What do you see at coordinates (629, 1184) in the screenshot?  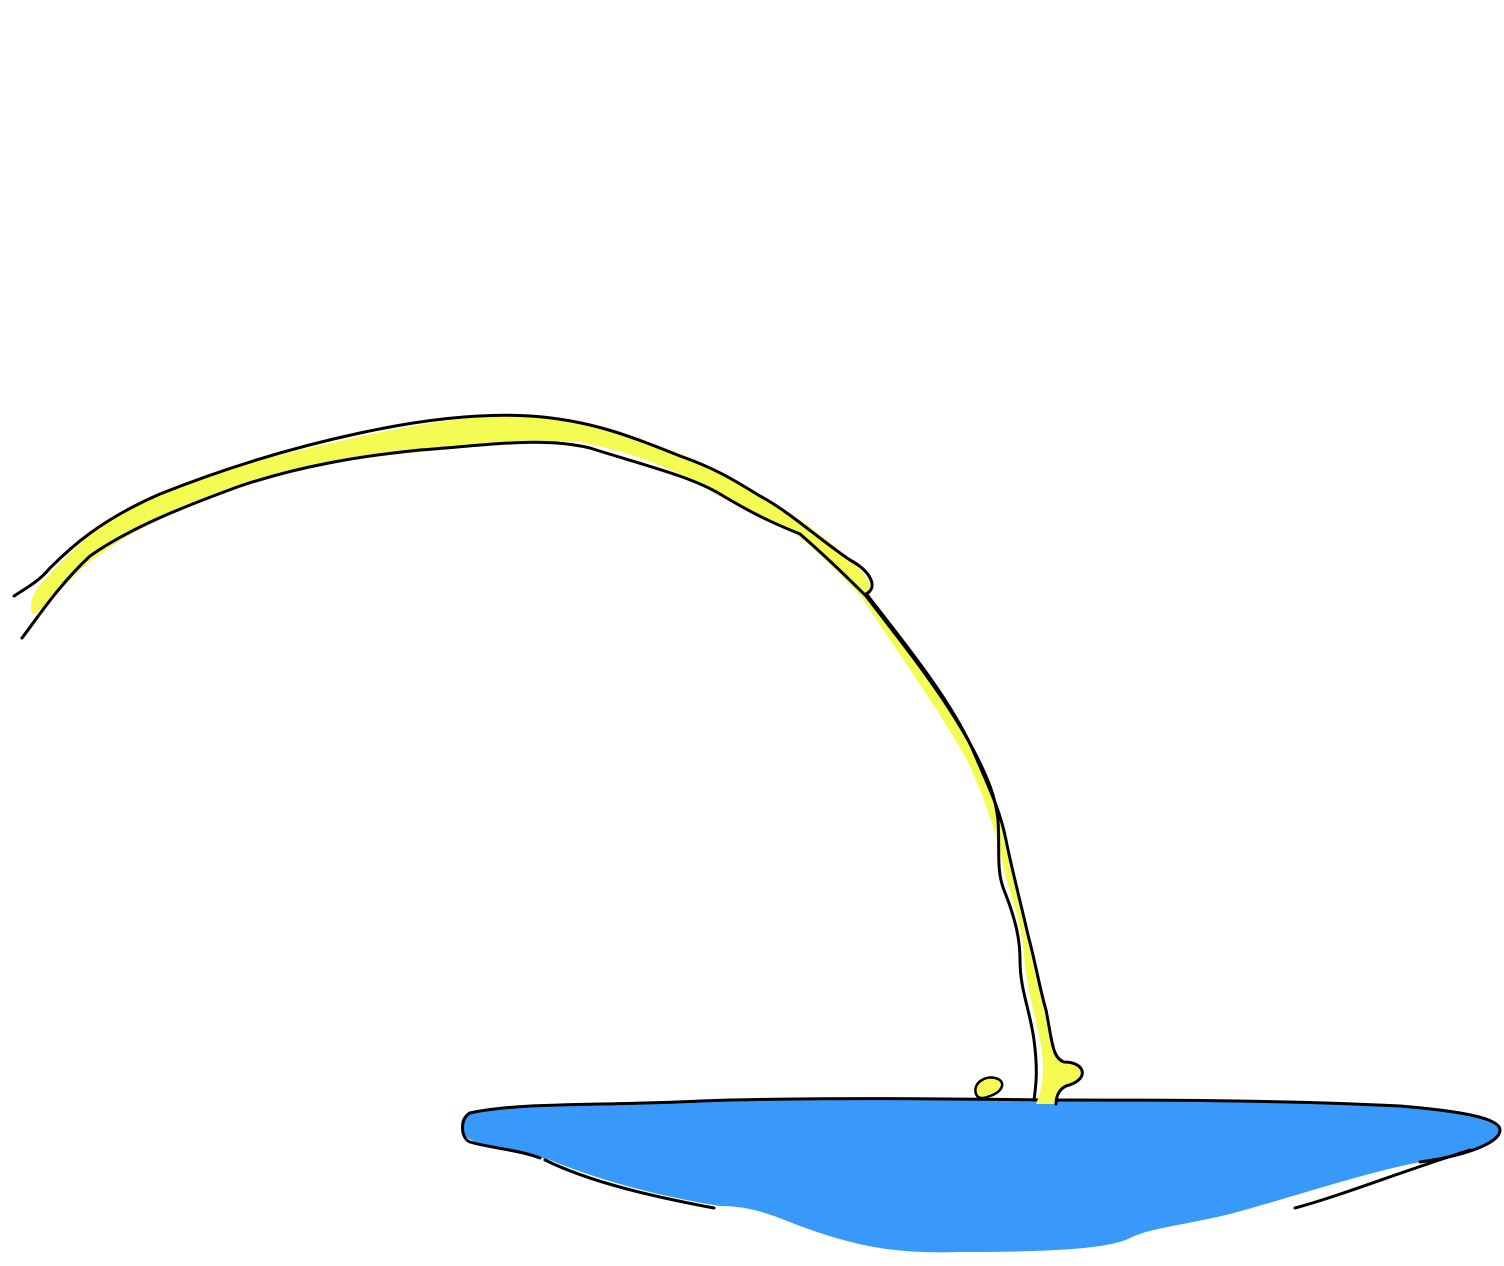 I see `puddle-outline-bottom-left` at bounding box center [629, 1184].